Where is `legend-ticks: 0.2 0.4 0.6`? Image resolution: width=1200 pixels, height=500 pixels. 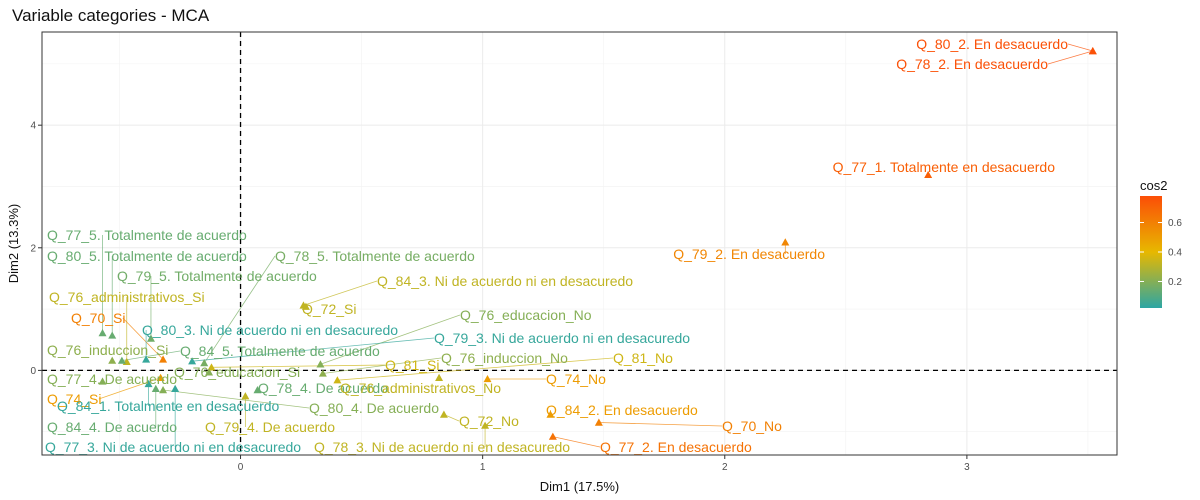
legend-ticks: 0.2 0.4 0.6 is located at coordinates (1161, 253).